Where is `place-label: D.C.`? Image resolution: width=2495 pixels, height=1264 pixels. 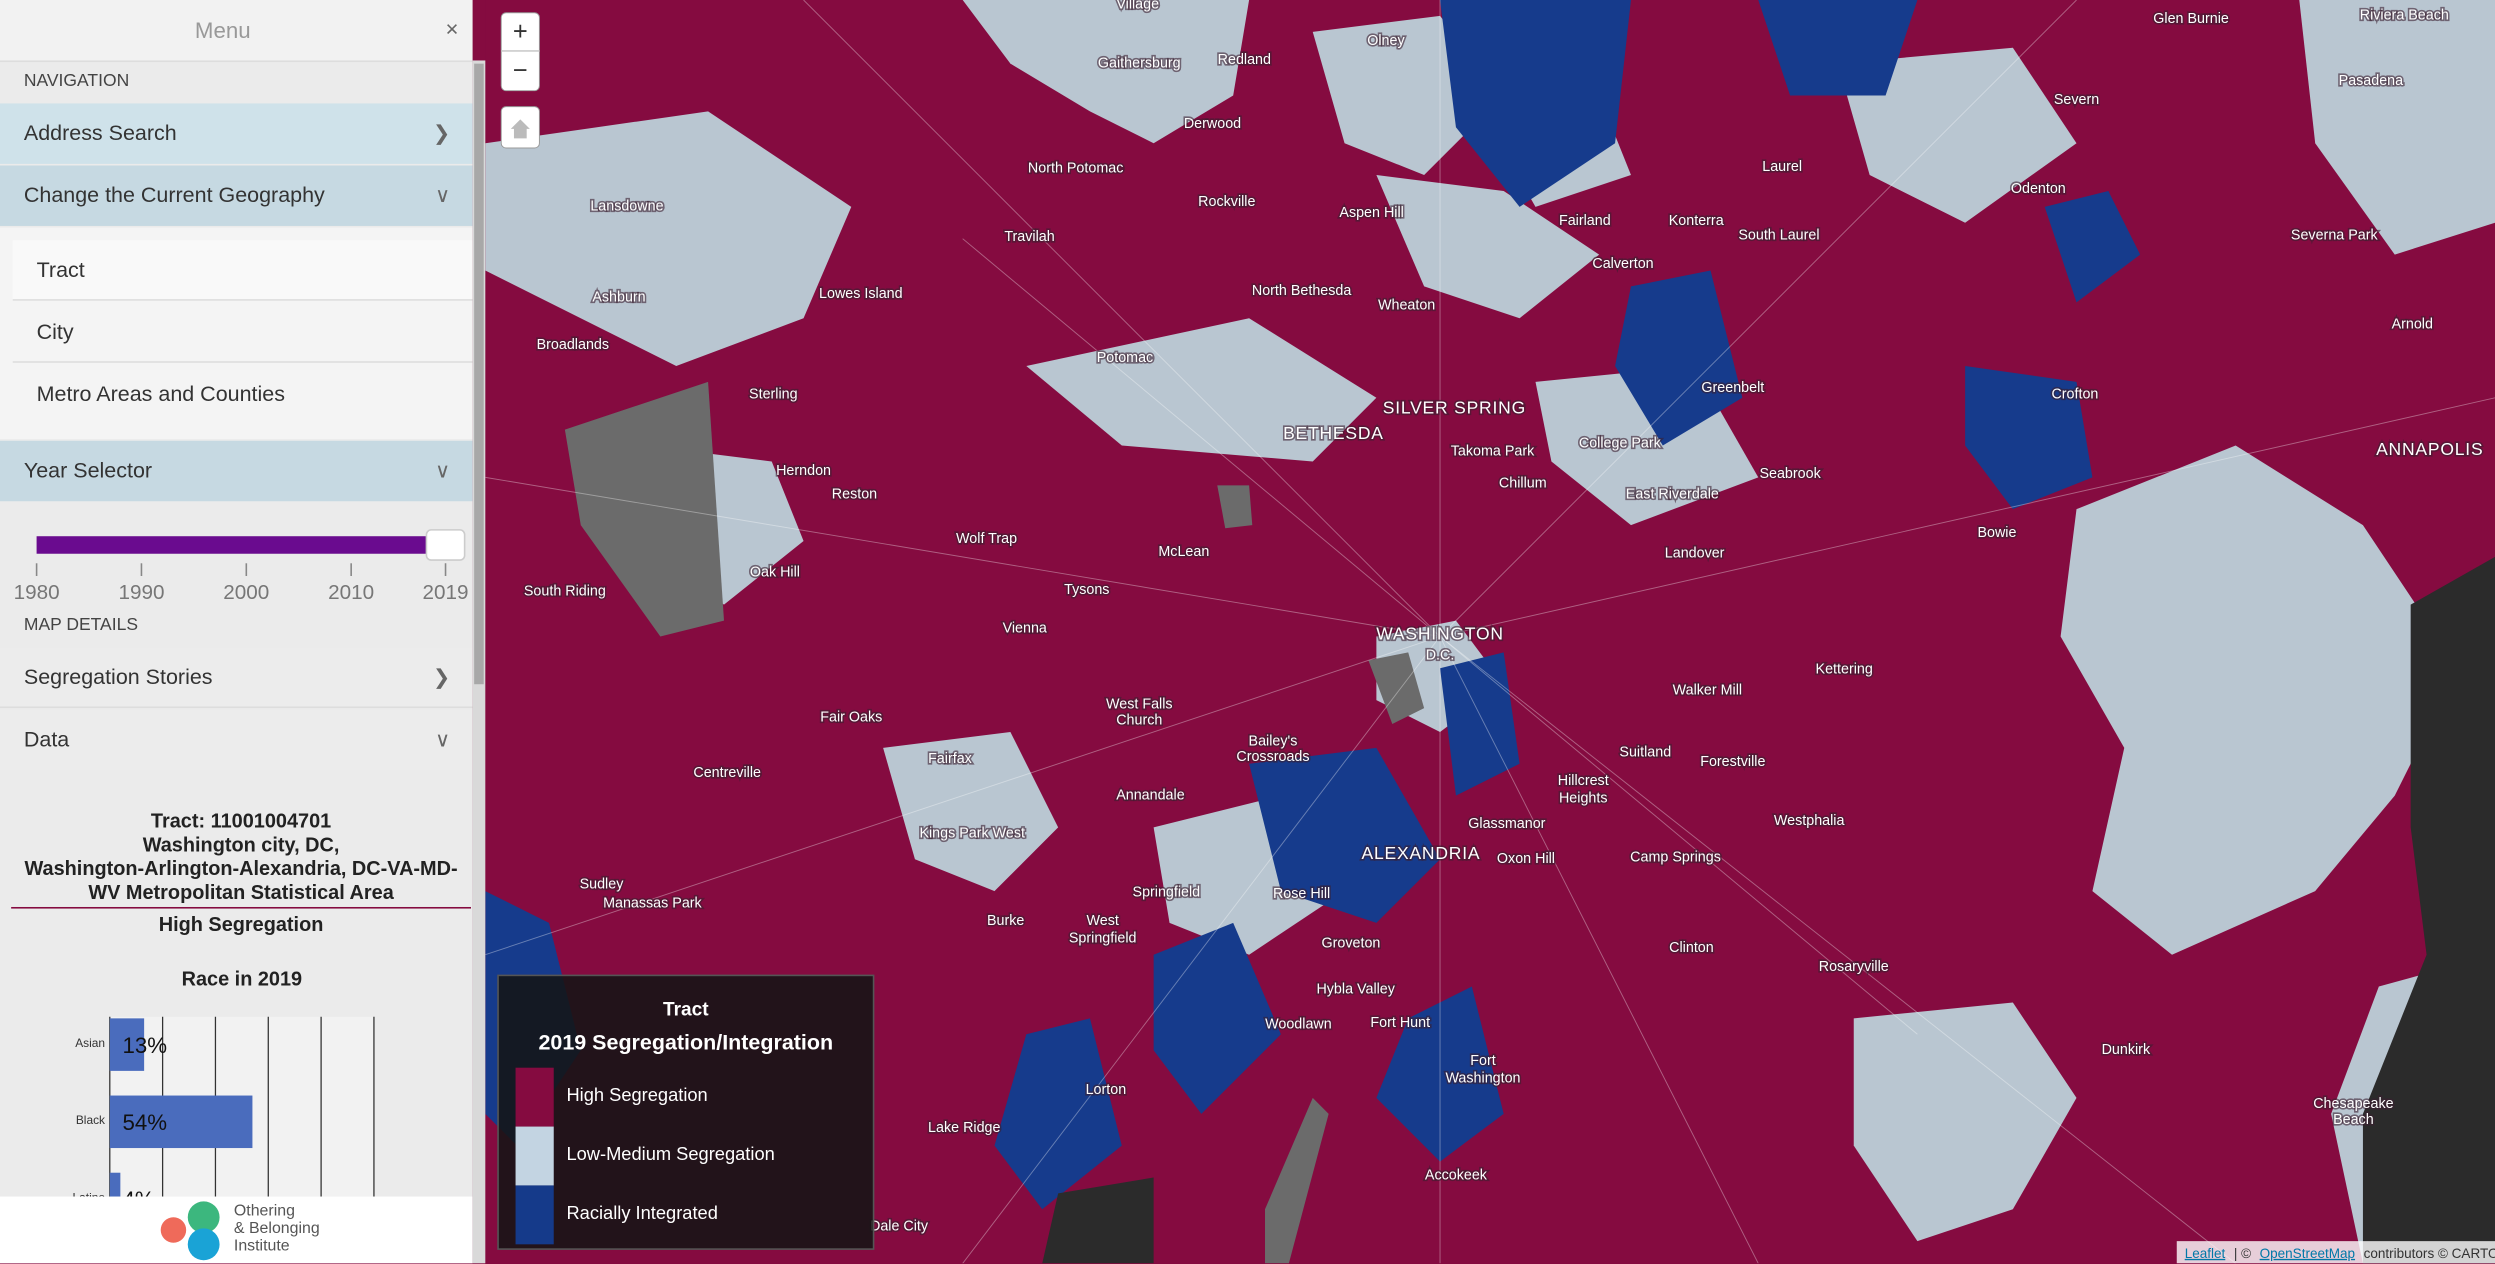 place-label: D.C. is located at coordinates (1440, 655).